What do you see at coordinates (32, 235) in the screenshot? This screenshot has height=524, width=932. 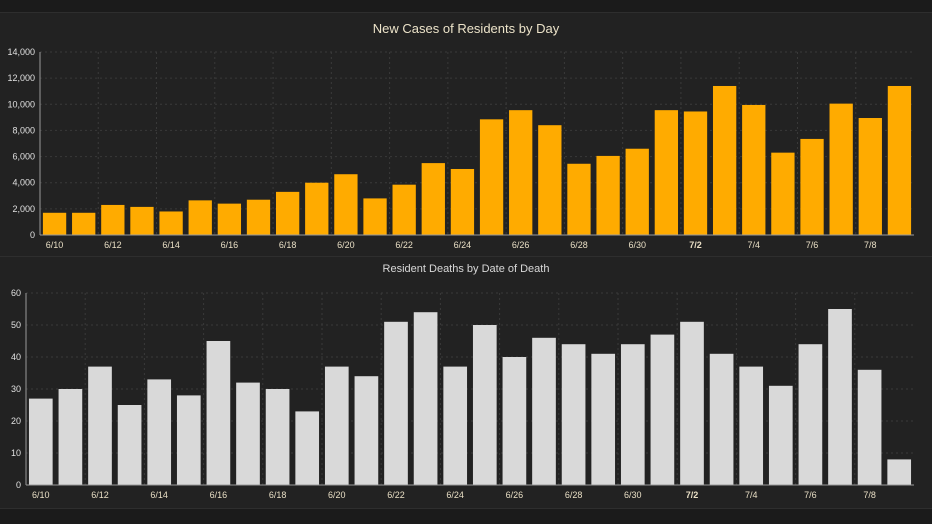 I see `cases-y-tick-label: 0` at bounding box center [32, 235].